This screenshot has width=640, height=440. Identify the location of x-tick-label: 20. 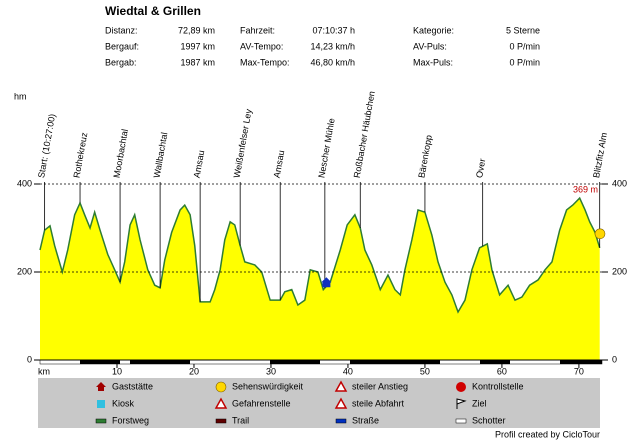
(194, 371).